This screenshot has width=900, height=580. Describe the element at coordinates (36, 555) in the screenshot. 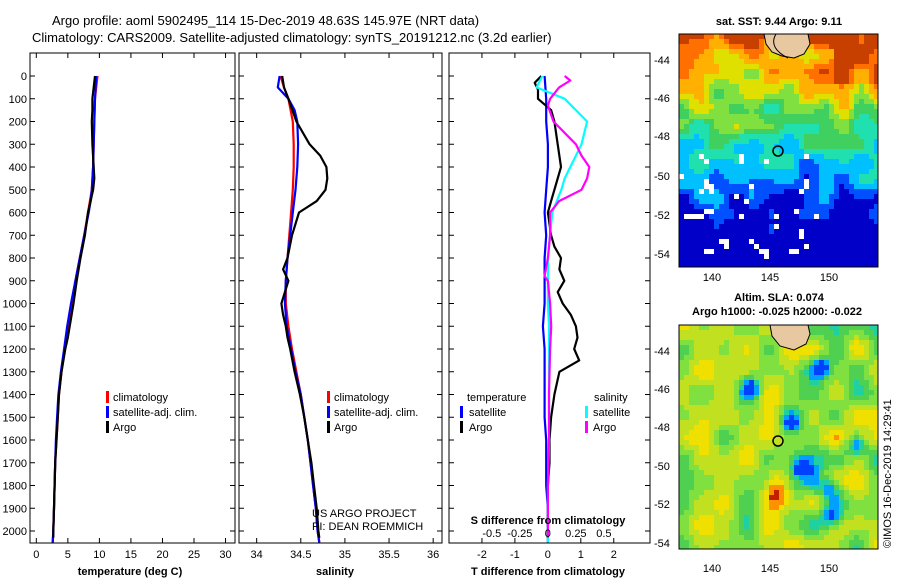

I see `x-tick-label: 0` at that location.